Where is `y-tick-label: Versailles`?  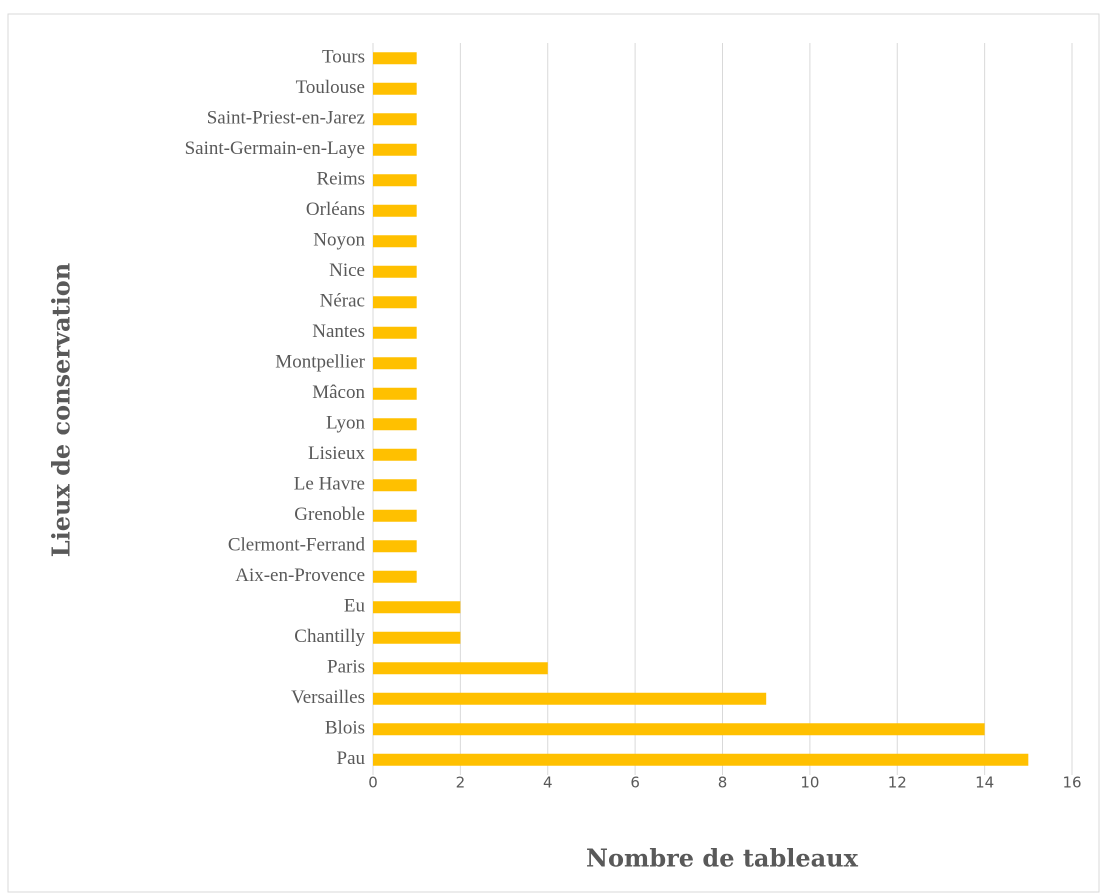 y-tick-label: Versailles is located at coordinates (328, 697).